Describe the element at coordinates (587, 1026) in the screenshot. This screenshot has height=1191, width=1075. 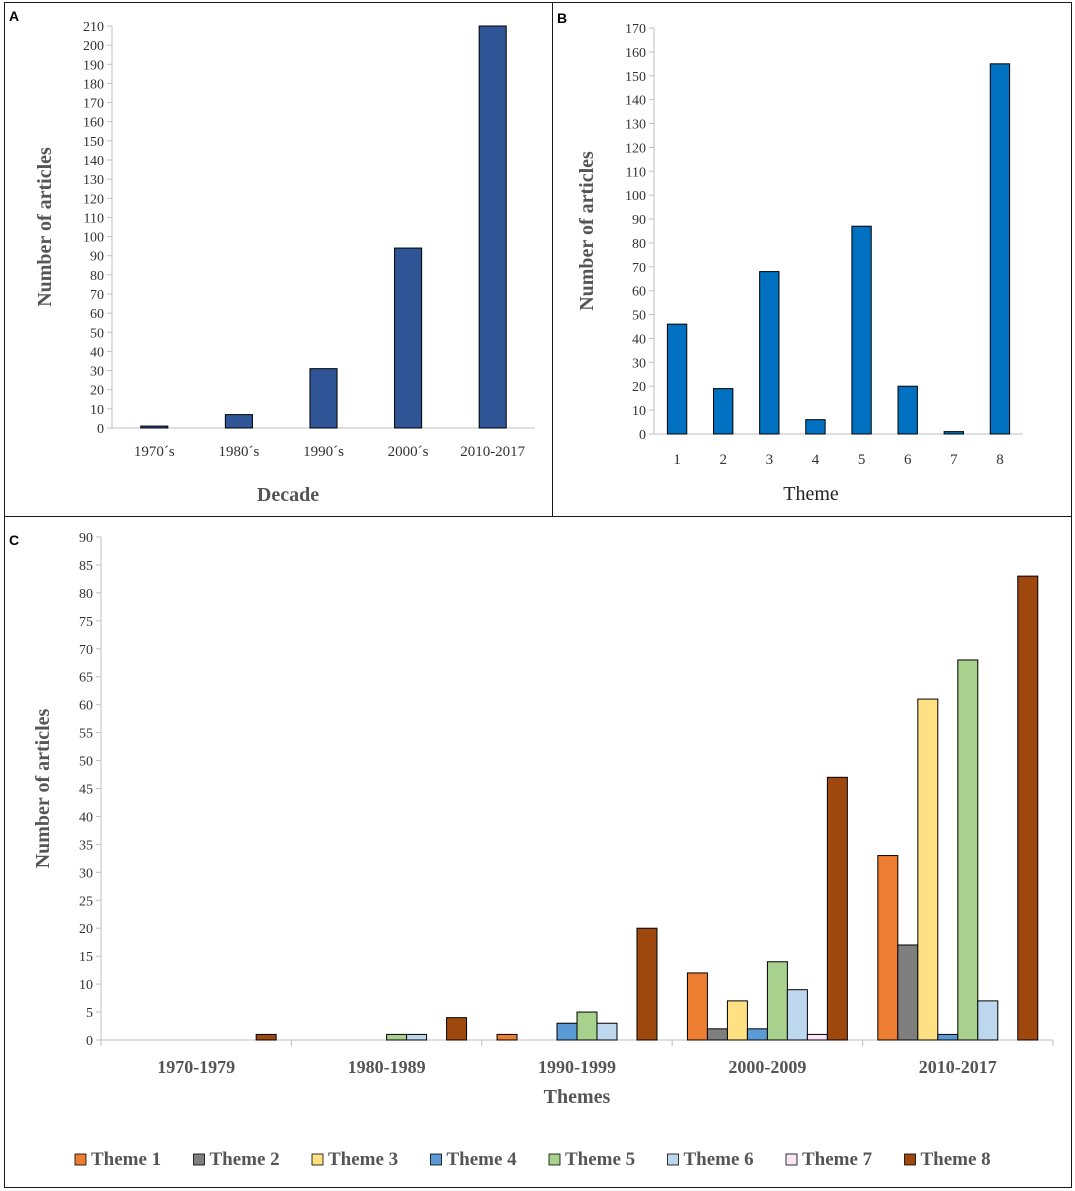
I see `bar-theme-5-1990-1999` at that location.